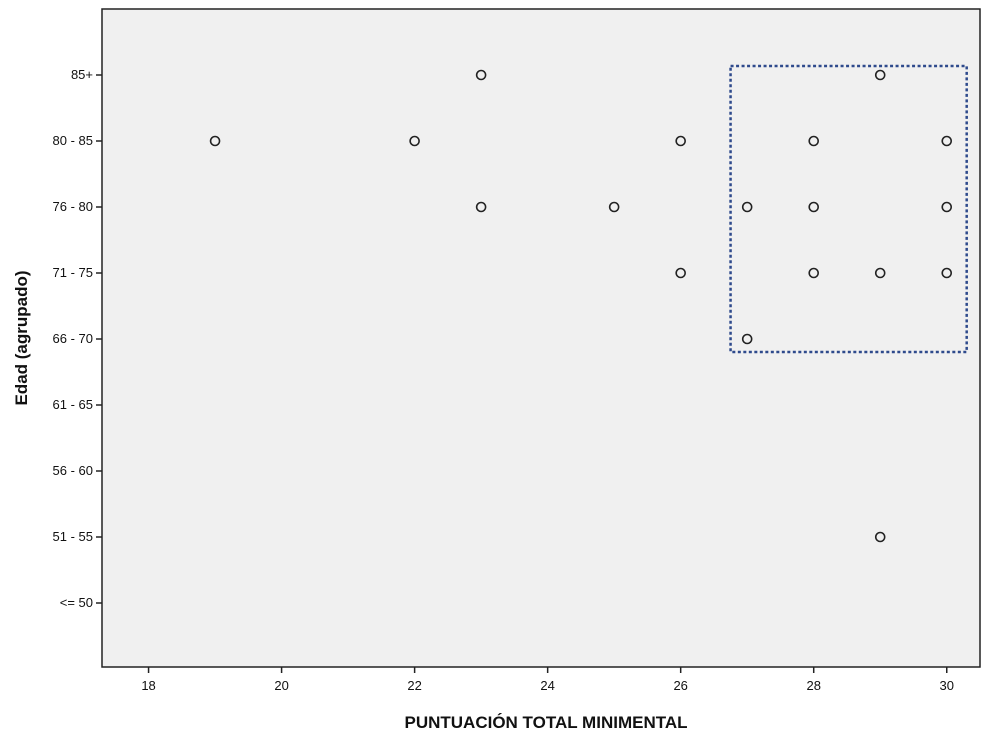 The image size is (982, 735). I want to click on y-tick-label: 56 - 60, so click(73, 470).